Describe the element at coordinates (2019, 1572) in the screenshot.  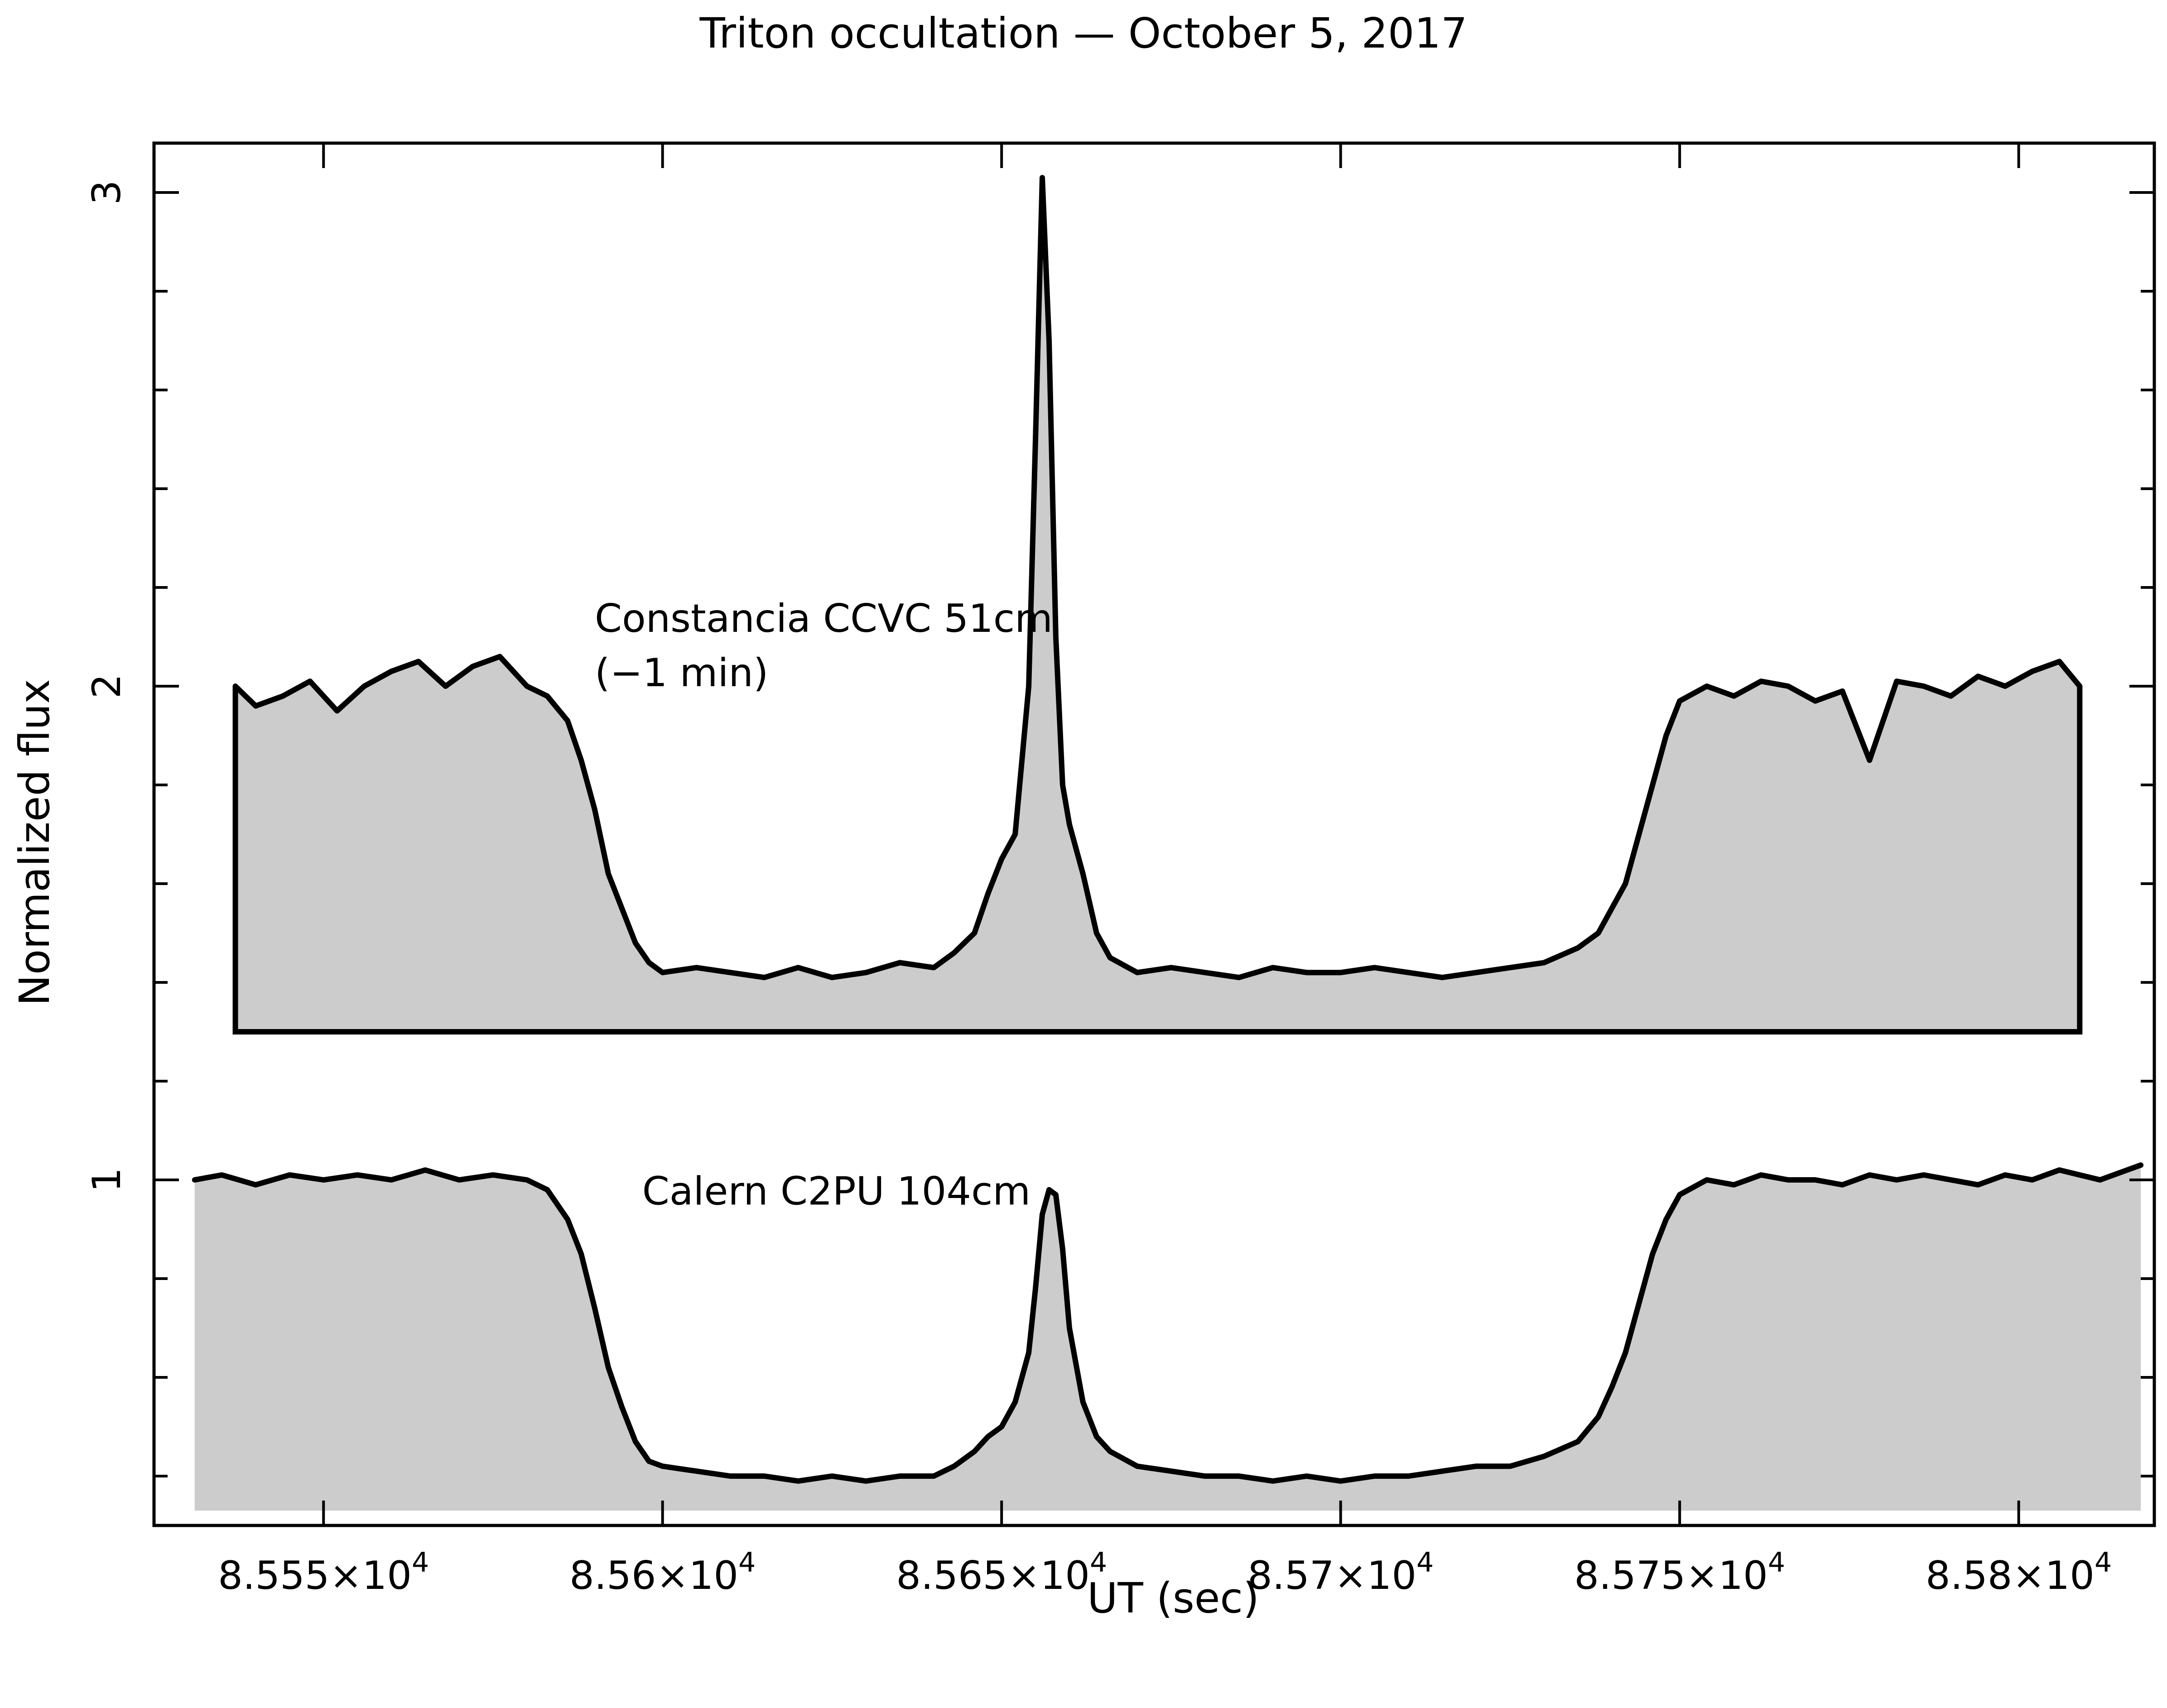
I see `x-tick-label-6: 8.58×104` at that location.